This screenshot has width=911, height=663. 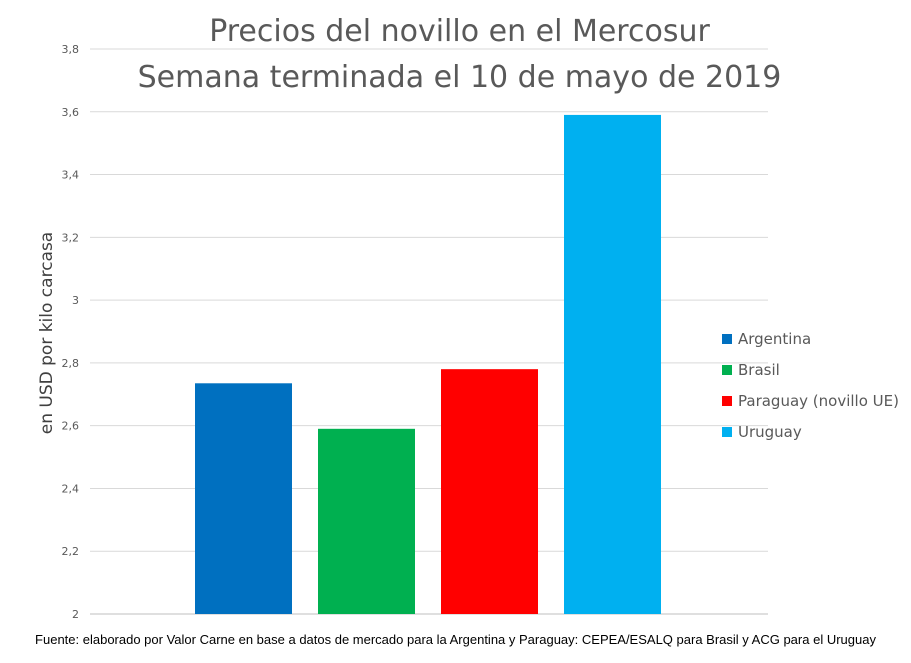 I want to click on legend-label-argentina: Argentina, so click(x=775, y=338).